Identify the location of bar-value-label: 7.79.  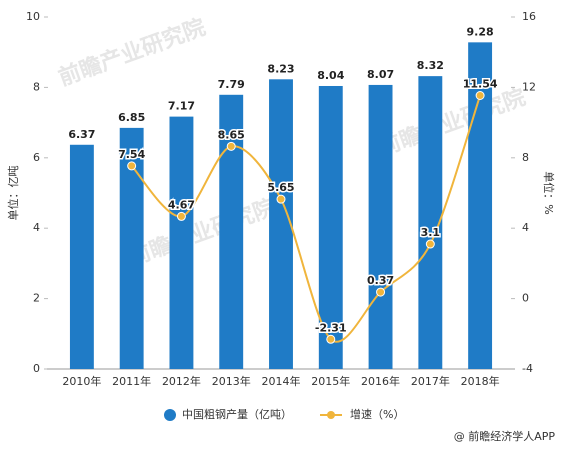
(231, 84).